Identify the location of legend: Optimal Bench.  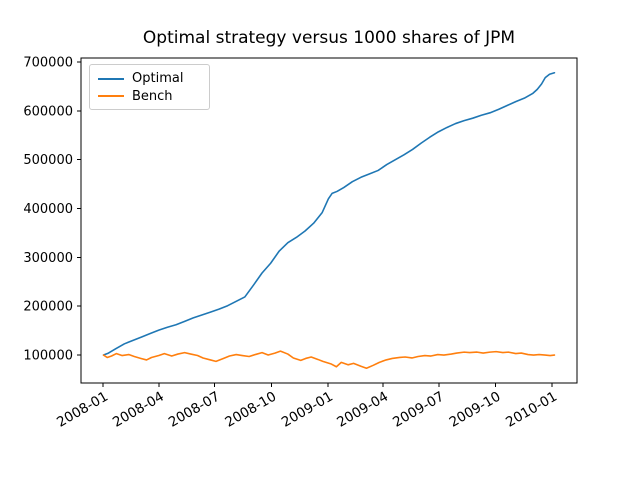
(149, 87).